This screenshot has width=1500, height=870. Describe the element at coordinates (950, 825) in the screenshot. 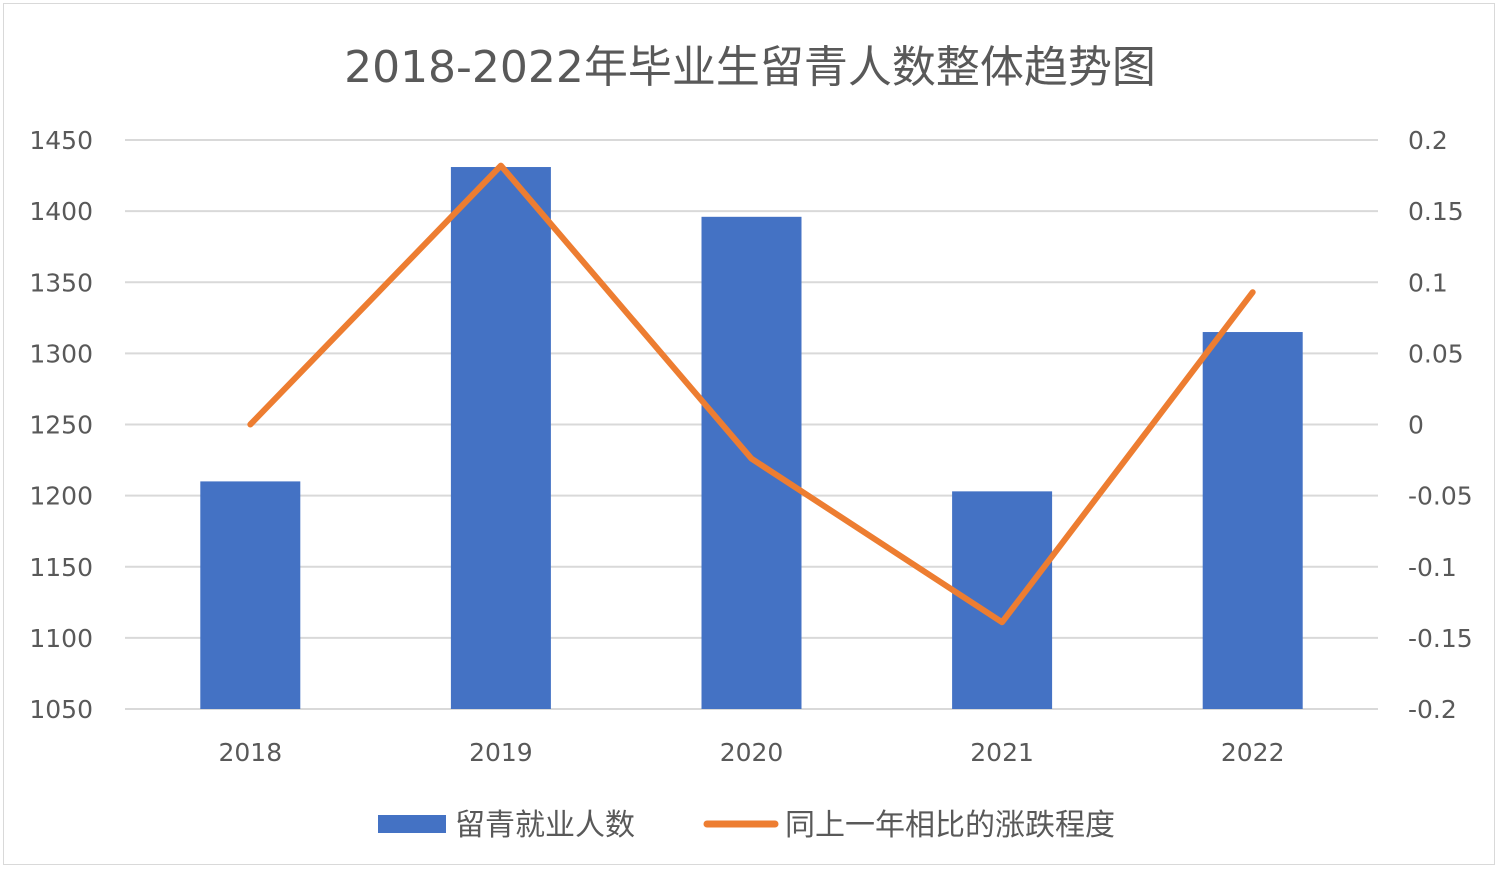

I see `legend-line-label: 同上一年相比的涨跌程度` at that location.